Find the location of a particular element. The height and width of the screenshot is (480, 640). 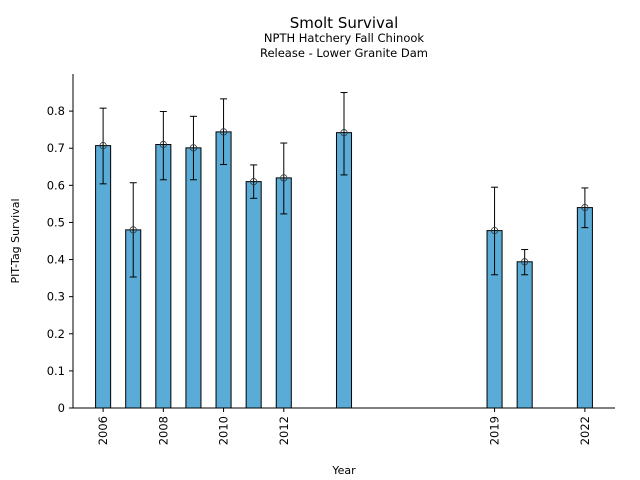

point-marker-2010 is located at coordinates (223, 132).